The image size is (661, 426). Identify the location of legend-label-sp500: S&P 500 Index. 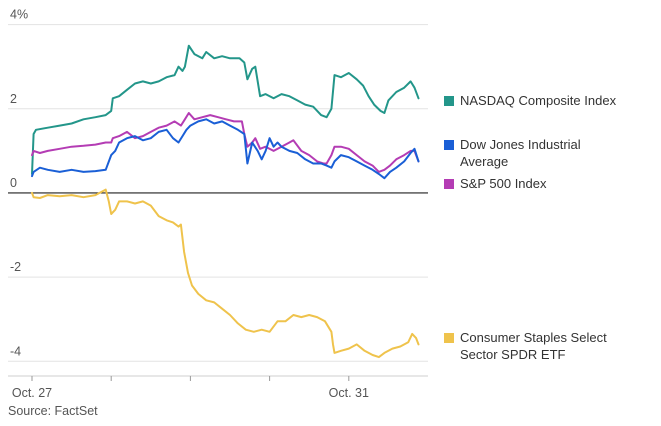
(503, 183).